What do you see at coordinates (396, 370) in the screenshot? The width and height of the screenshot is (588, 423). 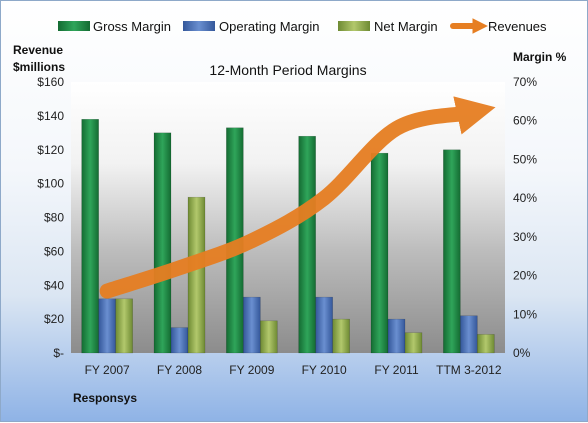 I see `x-tick-label: FY 2011` at bounding box center [396, 370].